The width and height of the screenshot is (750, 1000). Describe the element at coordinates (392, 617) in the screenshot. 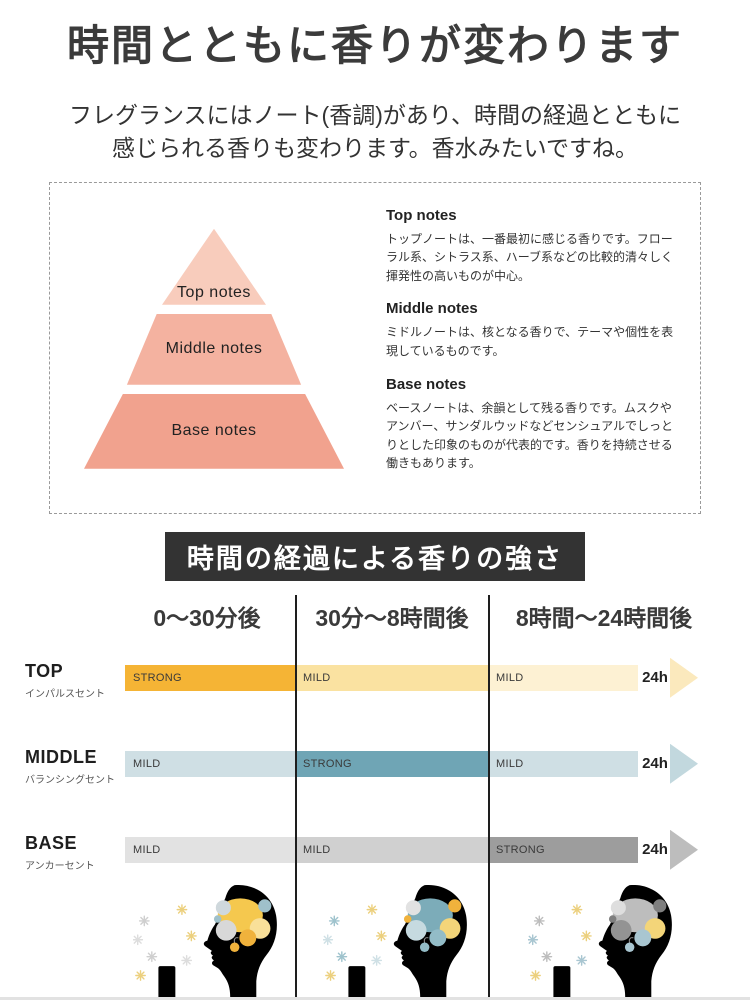

I see `time-column-2: 30分〜8時間後` at that location.